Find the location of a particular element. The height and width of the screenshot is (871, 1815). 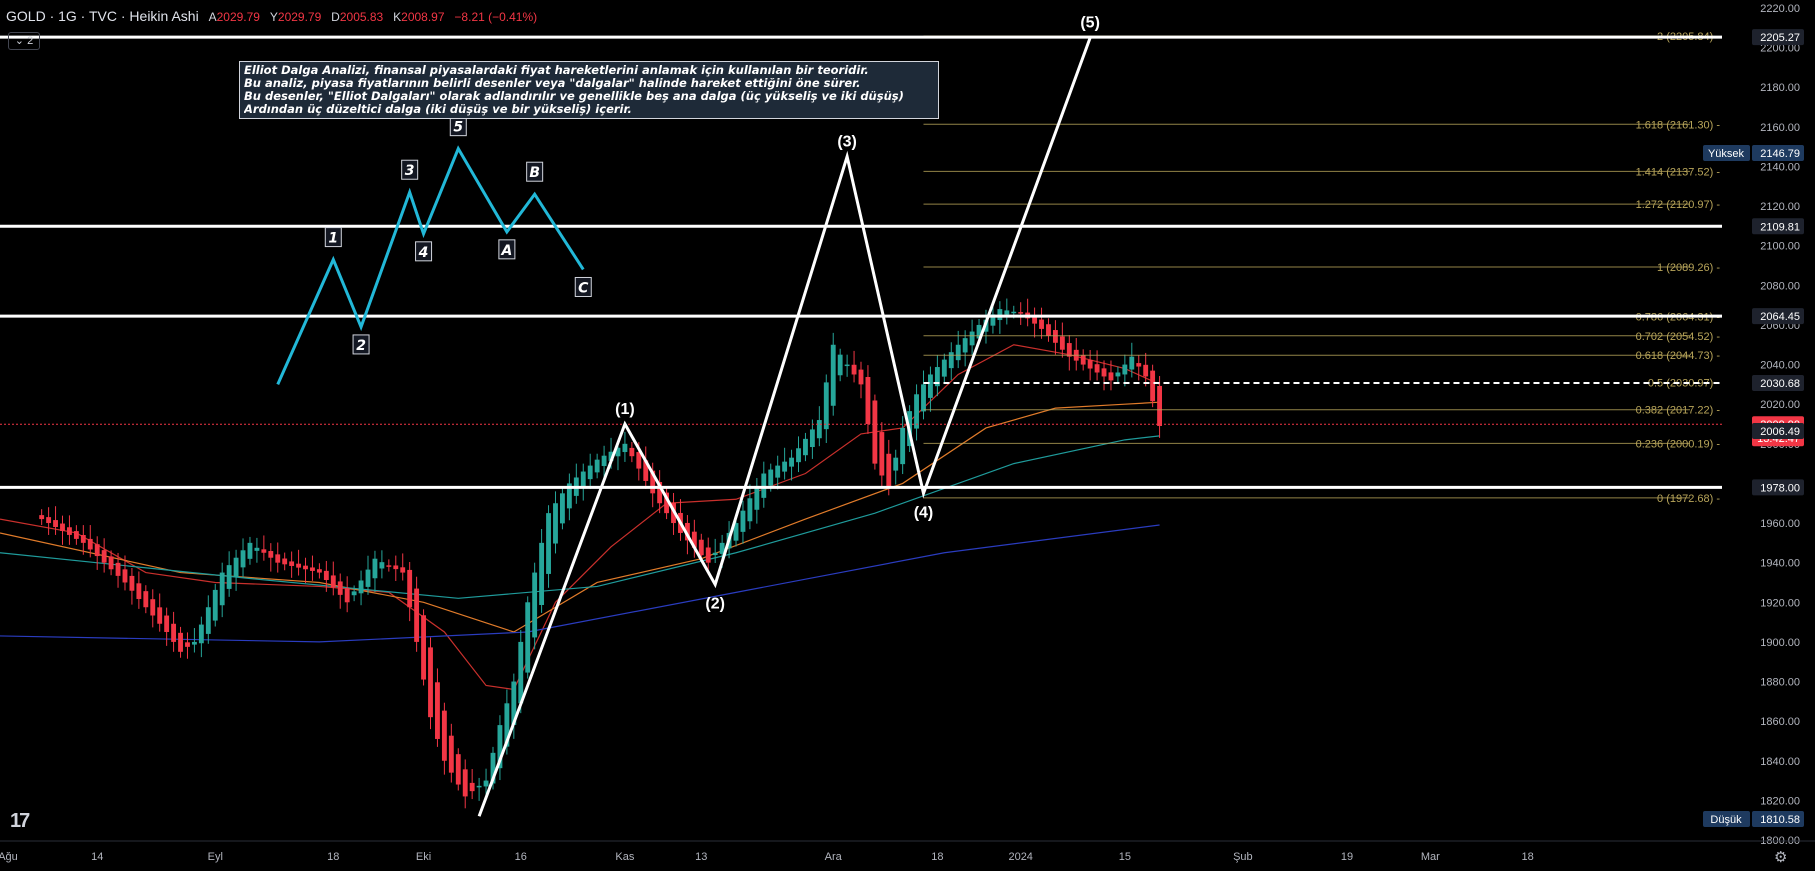

time-tick-label: 14 is located at coordinates (97, 857).